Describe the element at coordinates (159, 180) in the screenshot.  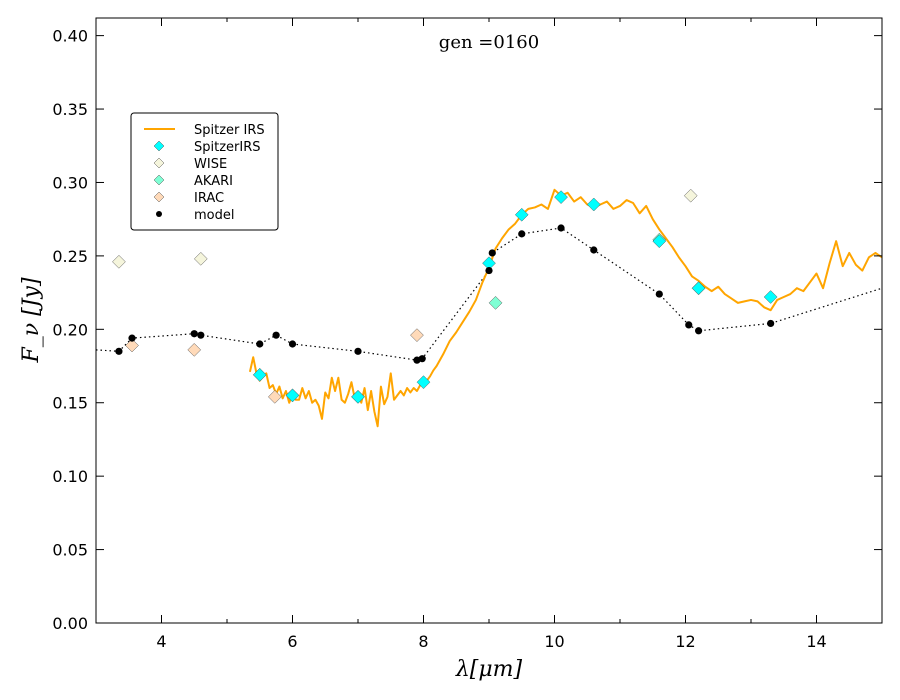
I see `legend-marker-akari` at that location.